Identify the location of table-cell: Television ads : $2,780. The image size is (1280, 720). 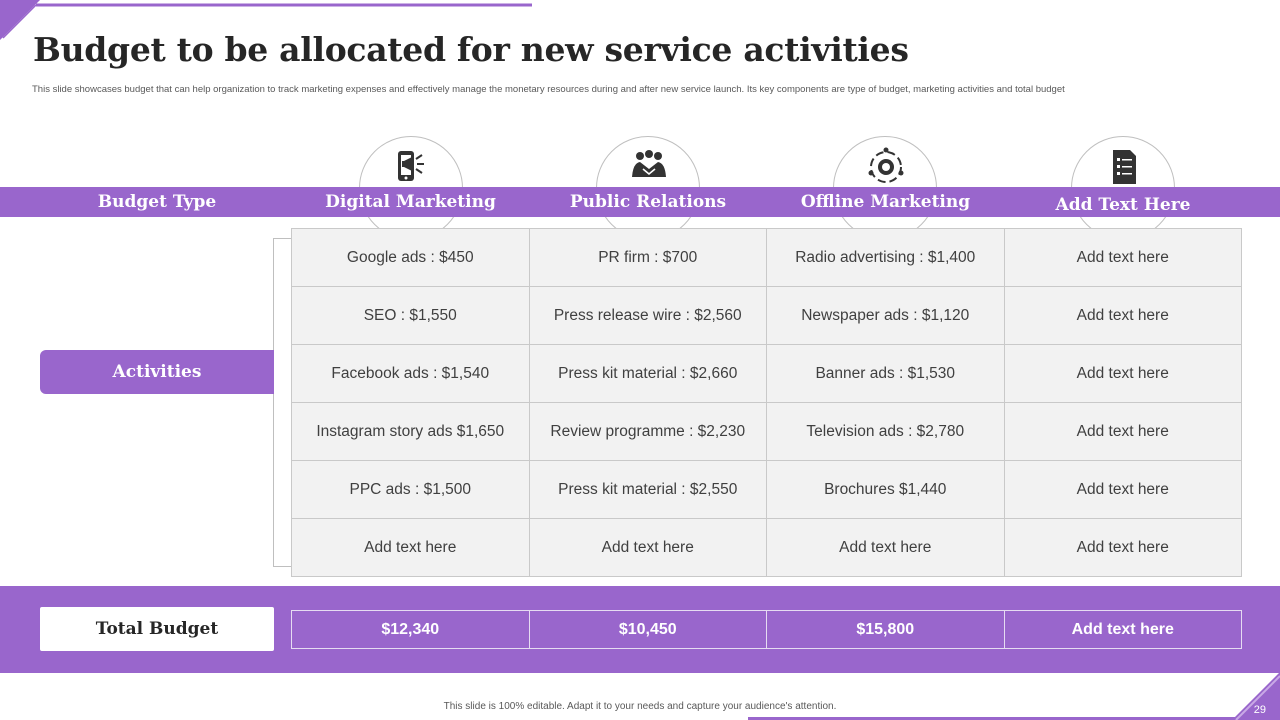
(885, 431).